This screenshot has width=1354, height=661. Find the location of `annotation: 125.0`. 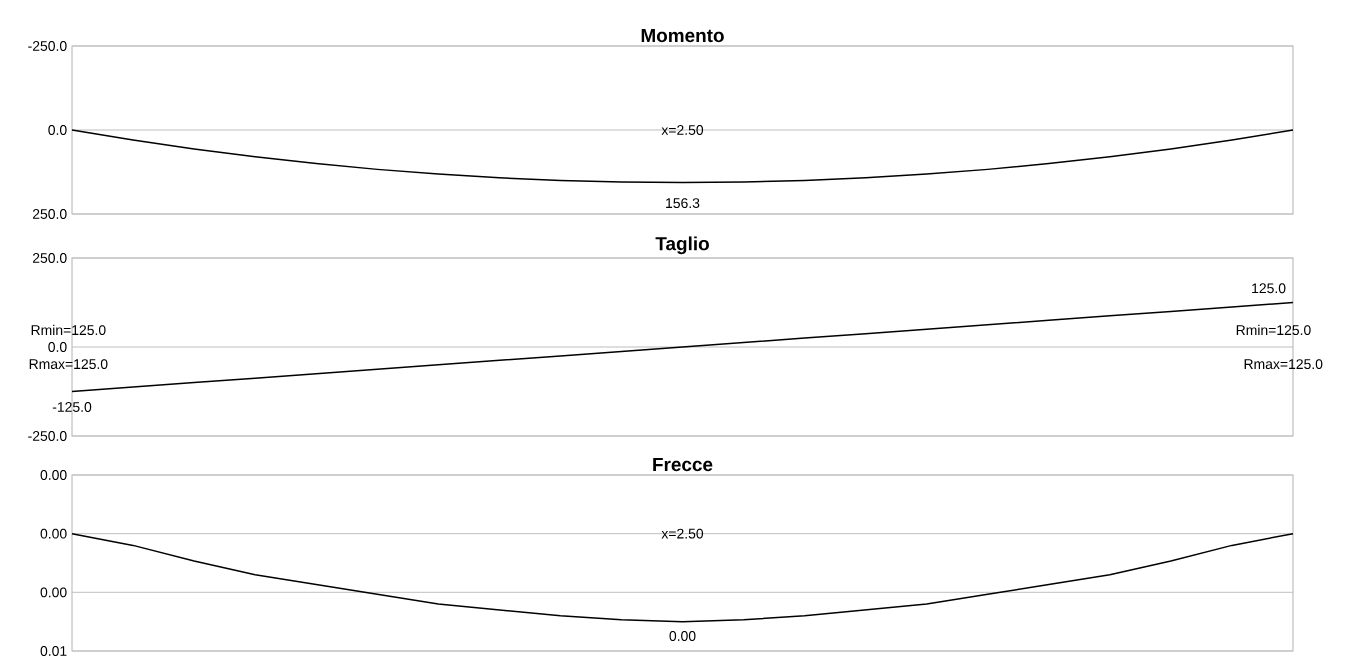

annotation: 125.0 is located at coordinates (1269, 288).